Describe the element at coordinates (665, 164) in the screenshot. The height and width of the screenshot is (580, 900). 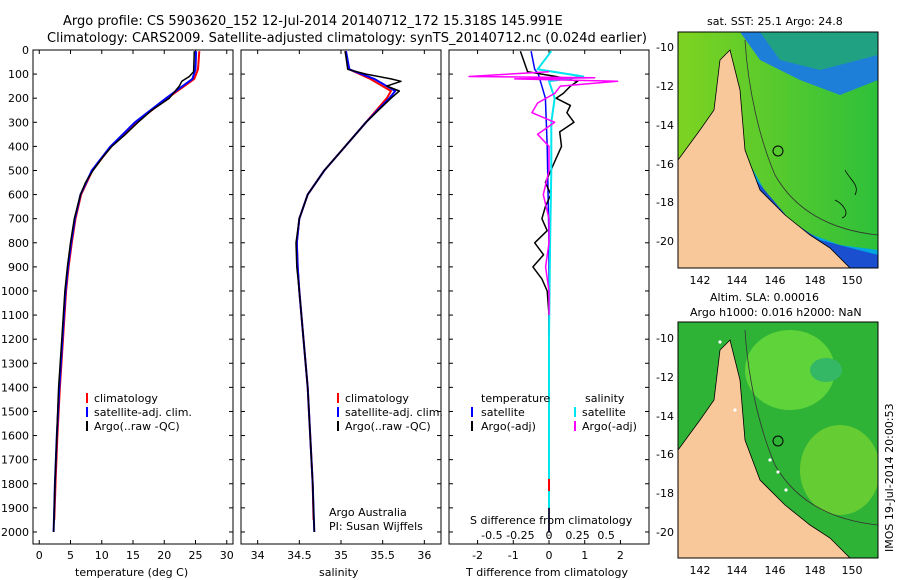
I see `sst-ytick: -16` at that location.